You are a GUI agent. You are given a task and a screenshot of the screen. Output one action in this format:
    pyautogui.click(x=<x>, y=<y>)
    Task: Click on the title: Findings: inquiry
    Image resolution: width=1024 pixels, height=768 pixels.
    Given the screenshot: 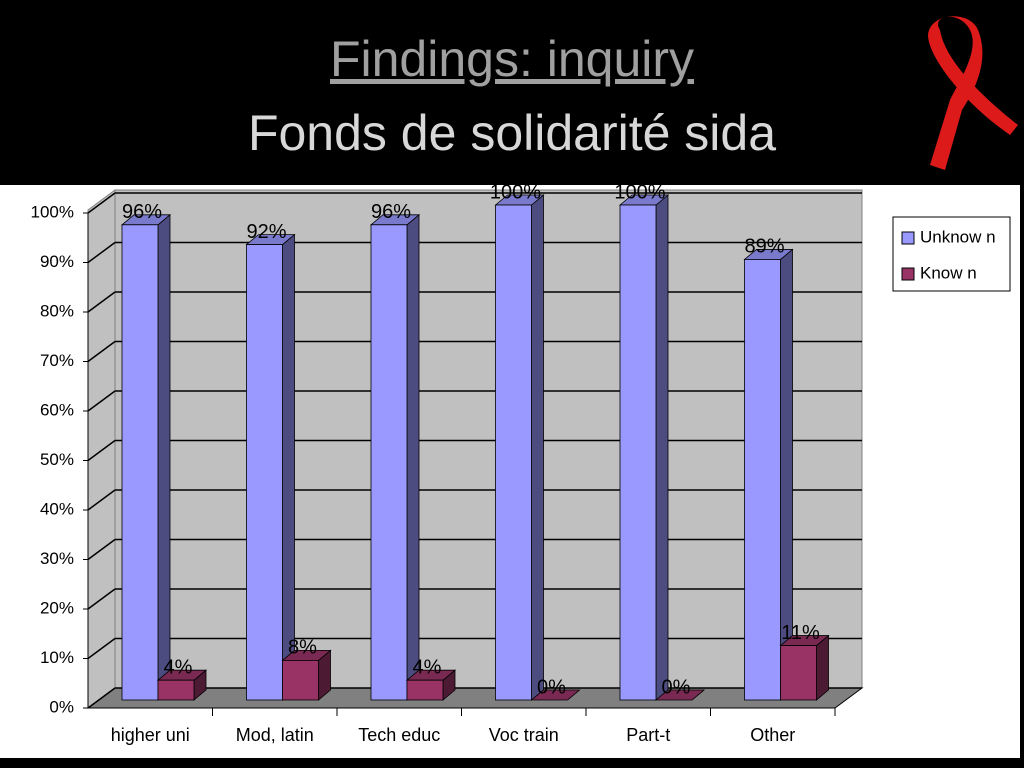 What is the action you would take?
    pyautogui.click(x=512, y=59)
    